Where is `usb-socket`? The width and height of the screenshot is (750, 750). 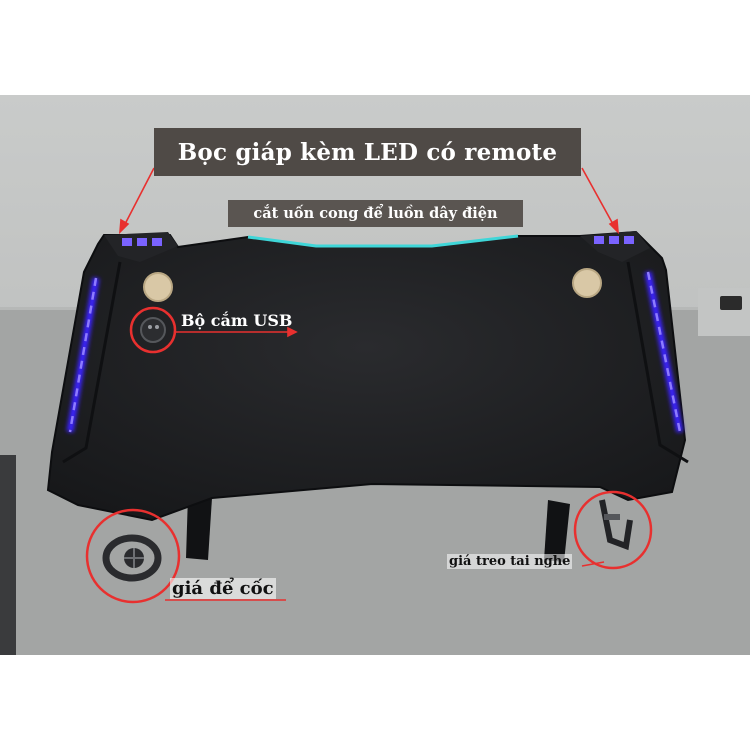
usb-socket is located at coordinates (153, 330).